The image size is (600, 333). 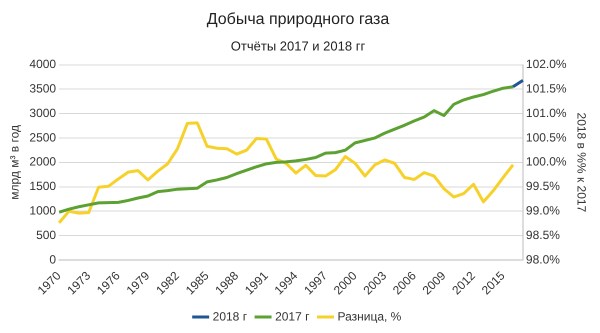 What do you see at coordinates (42, 161) in the screenshot?
I see `y-tick-label: 2000` at bounding box center [42, 161].